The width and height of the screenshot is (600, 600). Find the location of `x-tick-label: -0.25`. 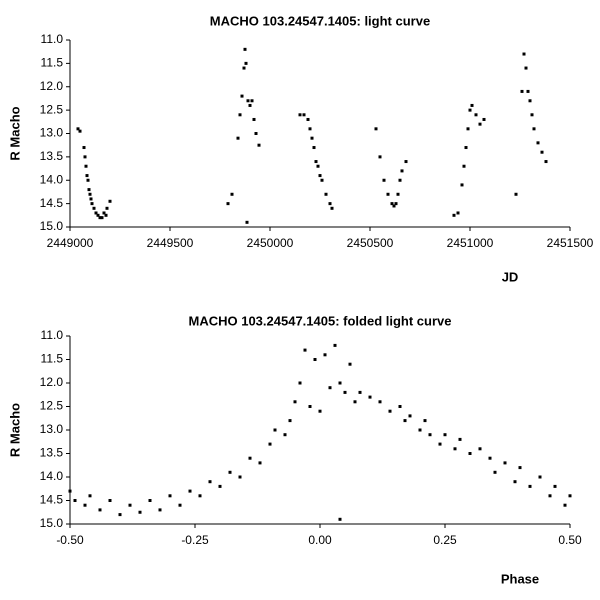

x-tick-label: -0.25 is located at coordinates (195, 540).